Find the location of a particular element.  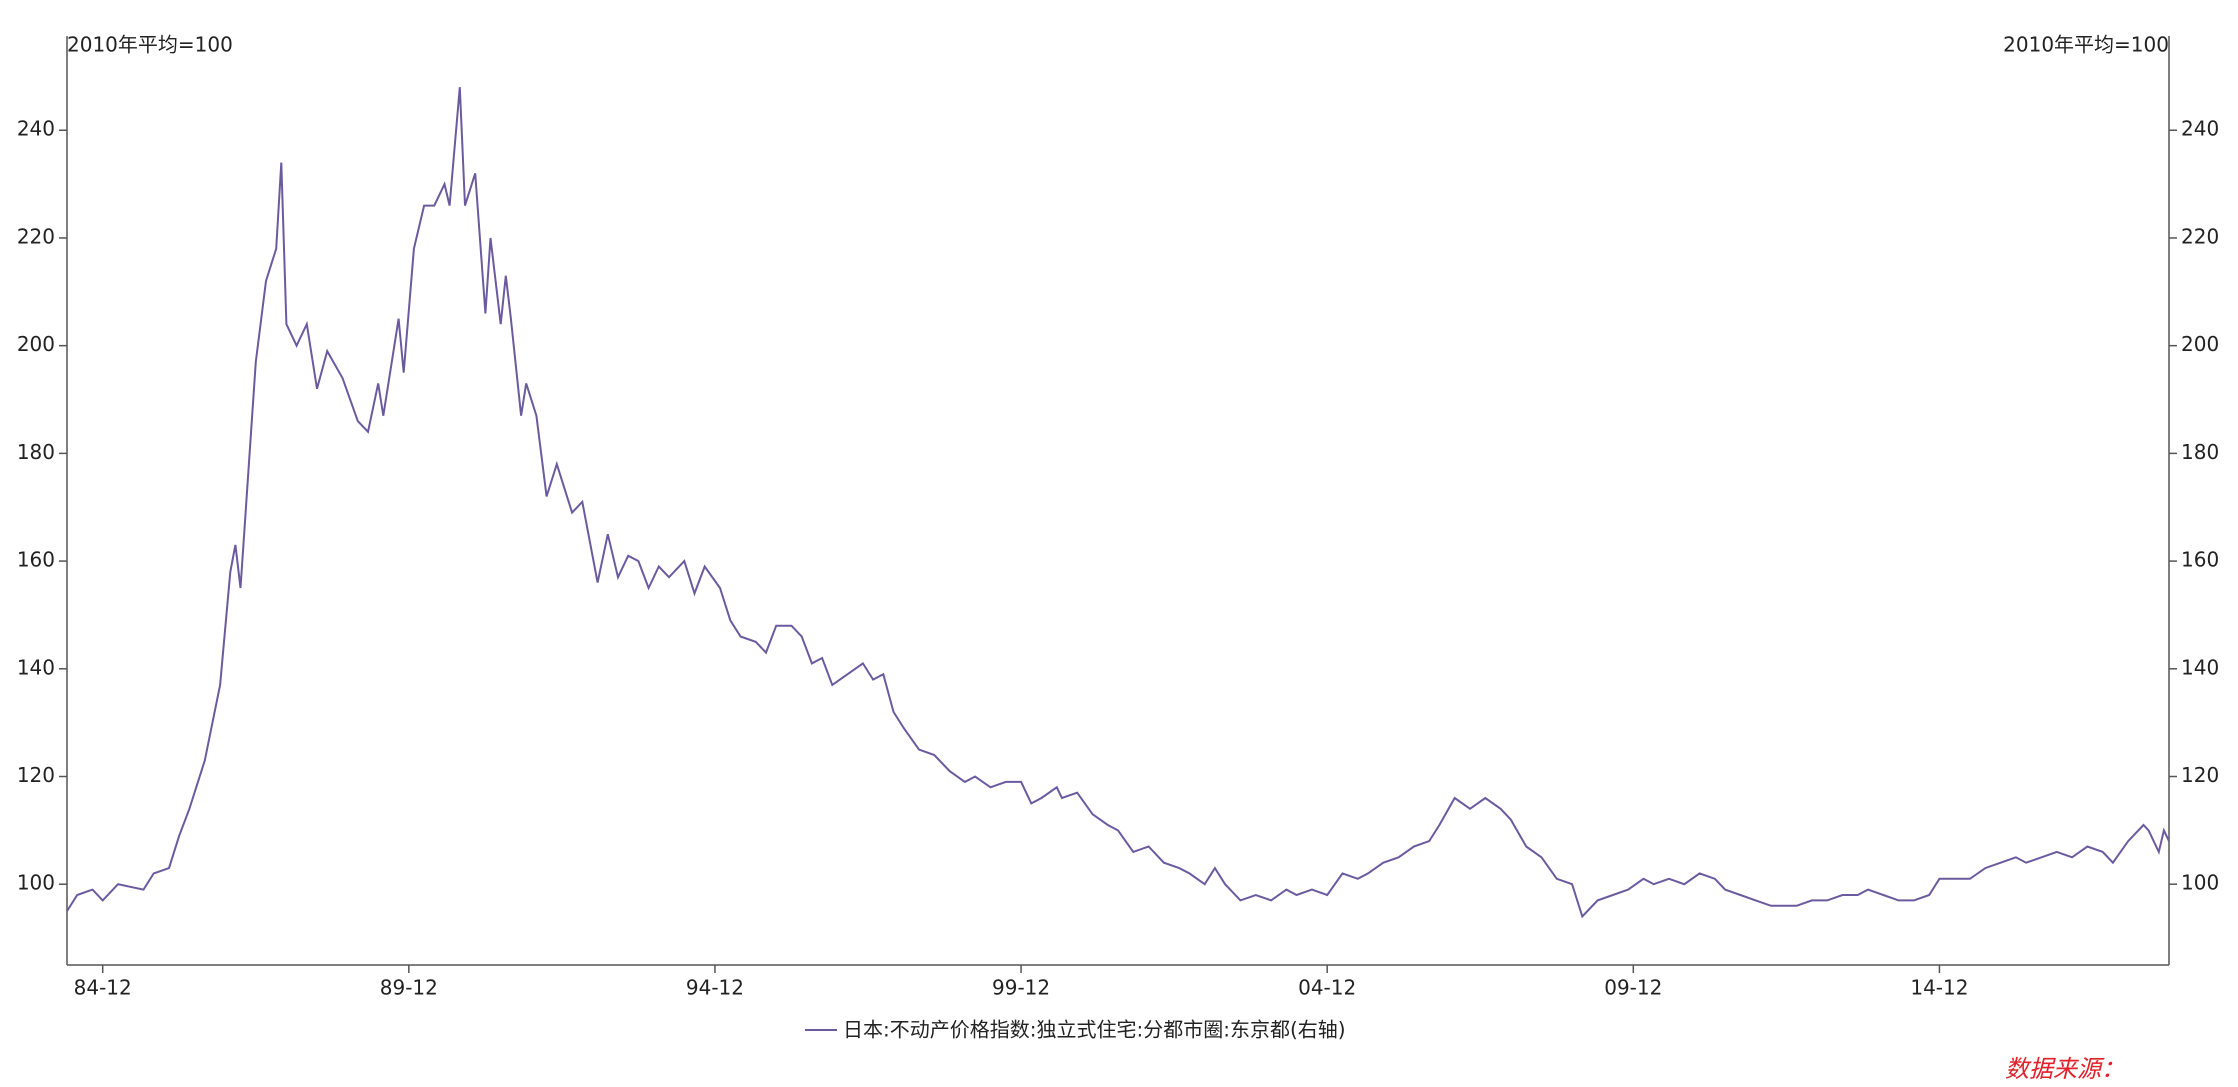

y-tick-label: 160 is located at coordinates (36, 560).